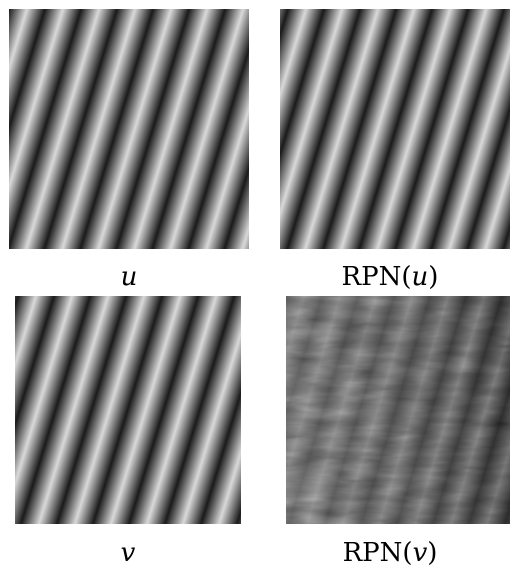 This screenshot has height=569, width=510. What do you see at coordinates (420, 277) in the screenshot?
I see `caption-rpn-u-arg: u` at bounding box center [420, 277].